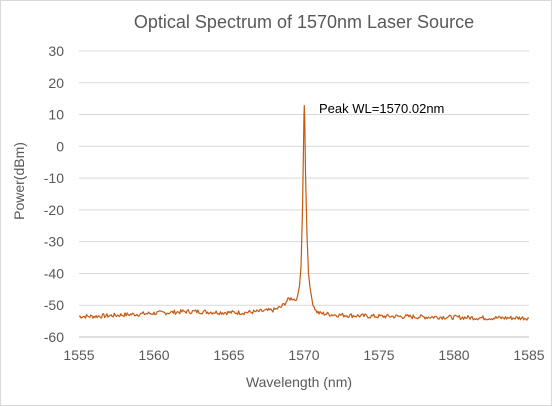 The image size is (552, 406). Describe the element at coordinates (56, 83) in the screenshot. I see `y-tick-label: 20` at that location.